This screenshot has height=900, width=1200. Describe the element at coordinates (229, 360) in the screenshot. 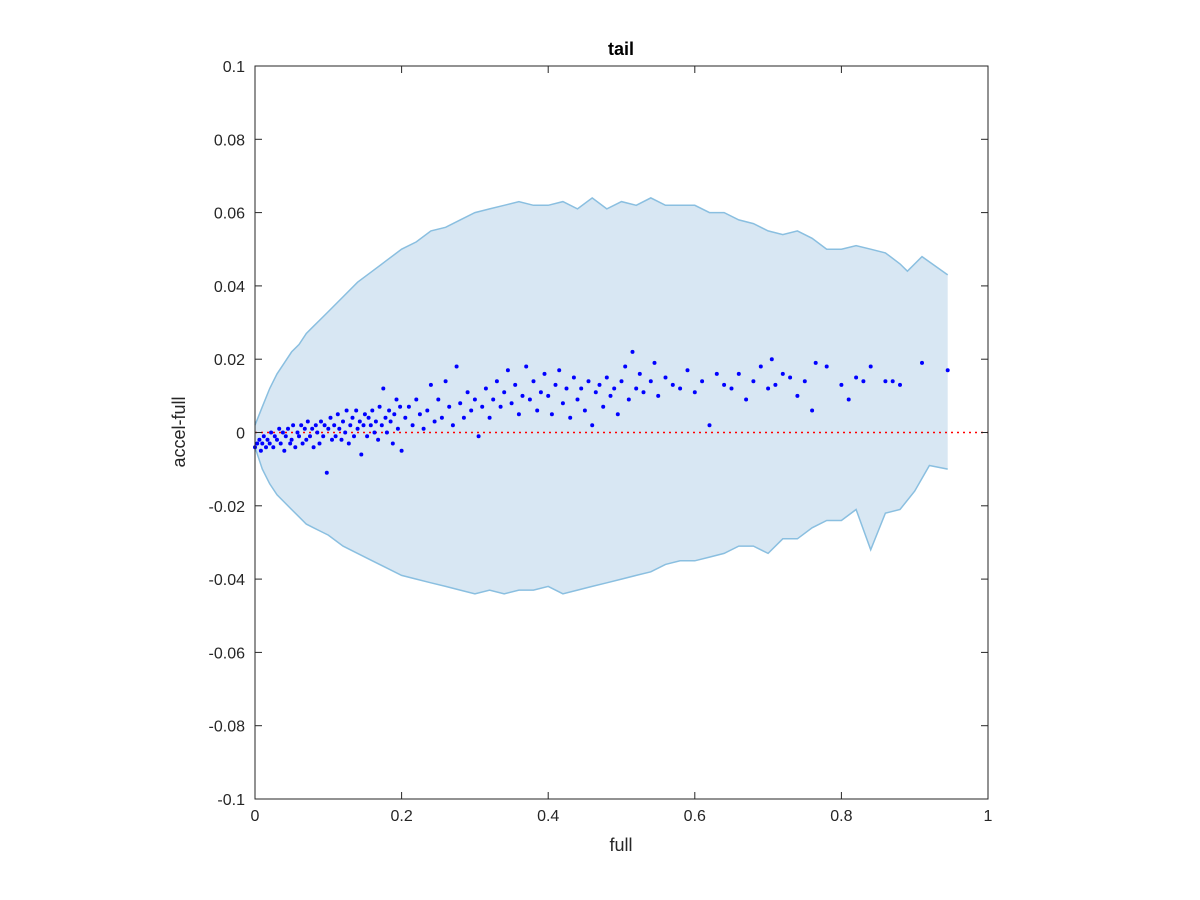

I see `y-tick-label: 0.02` at that location.